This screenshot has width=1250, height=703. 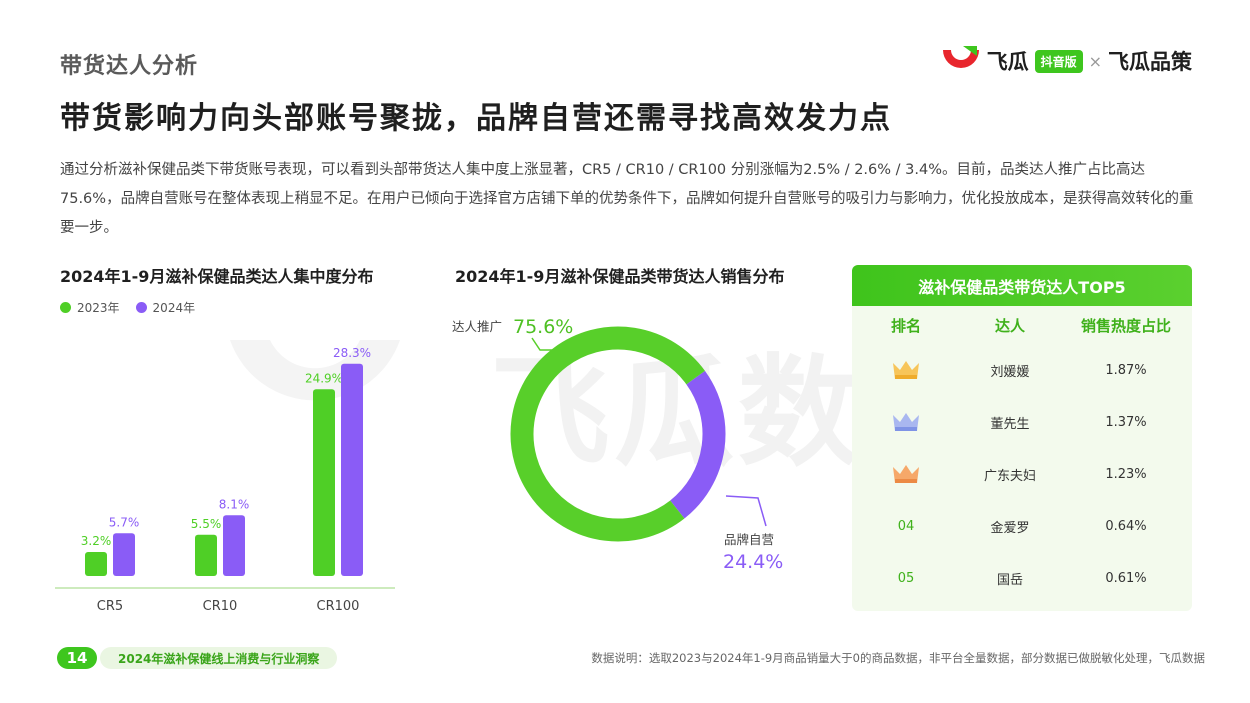 What do you see at coordinates (77, 658) in the screenshot?
I see `page-number: 14` at bounding box center [77, 658].